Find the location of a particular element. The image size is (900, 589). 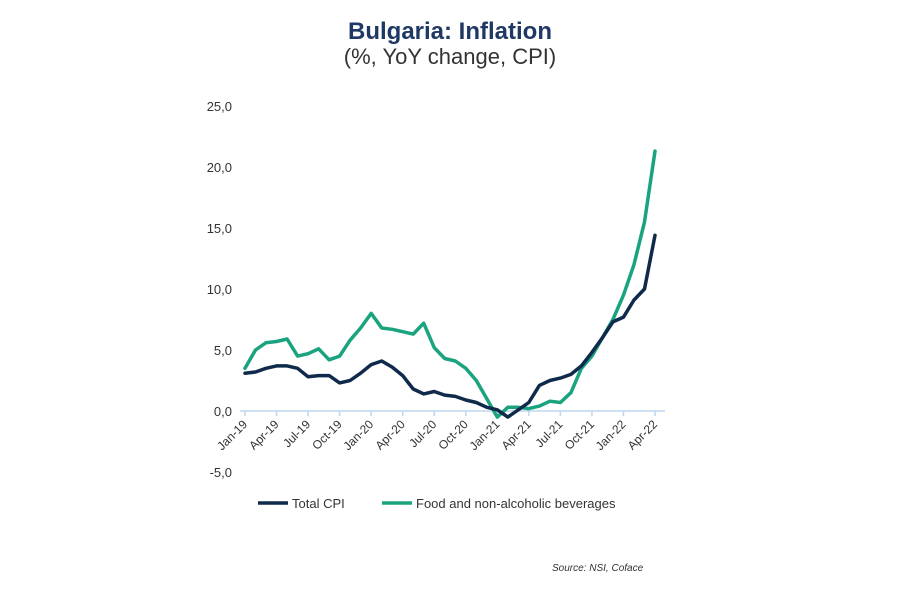

x-tick-label: Jan-22 is located at coordinates (611, 435).